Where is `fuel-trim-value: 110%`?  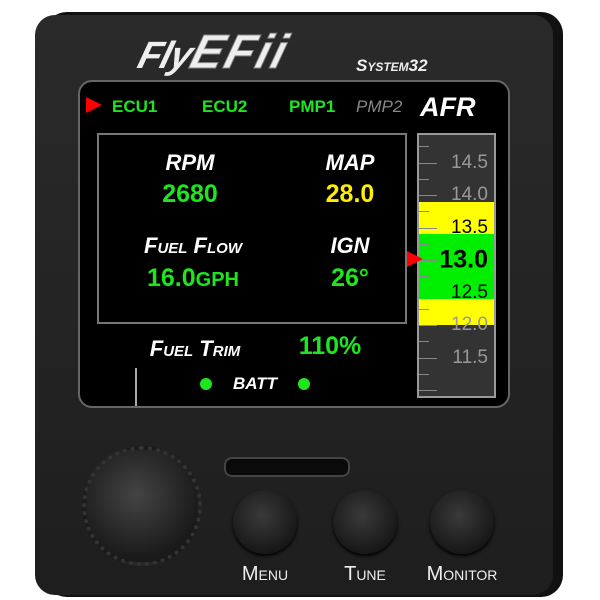 fuel-trim-value: 110% is located at coordinates (330, 346).